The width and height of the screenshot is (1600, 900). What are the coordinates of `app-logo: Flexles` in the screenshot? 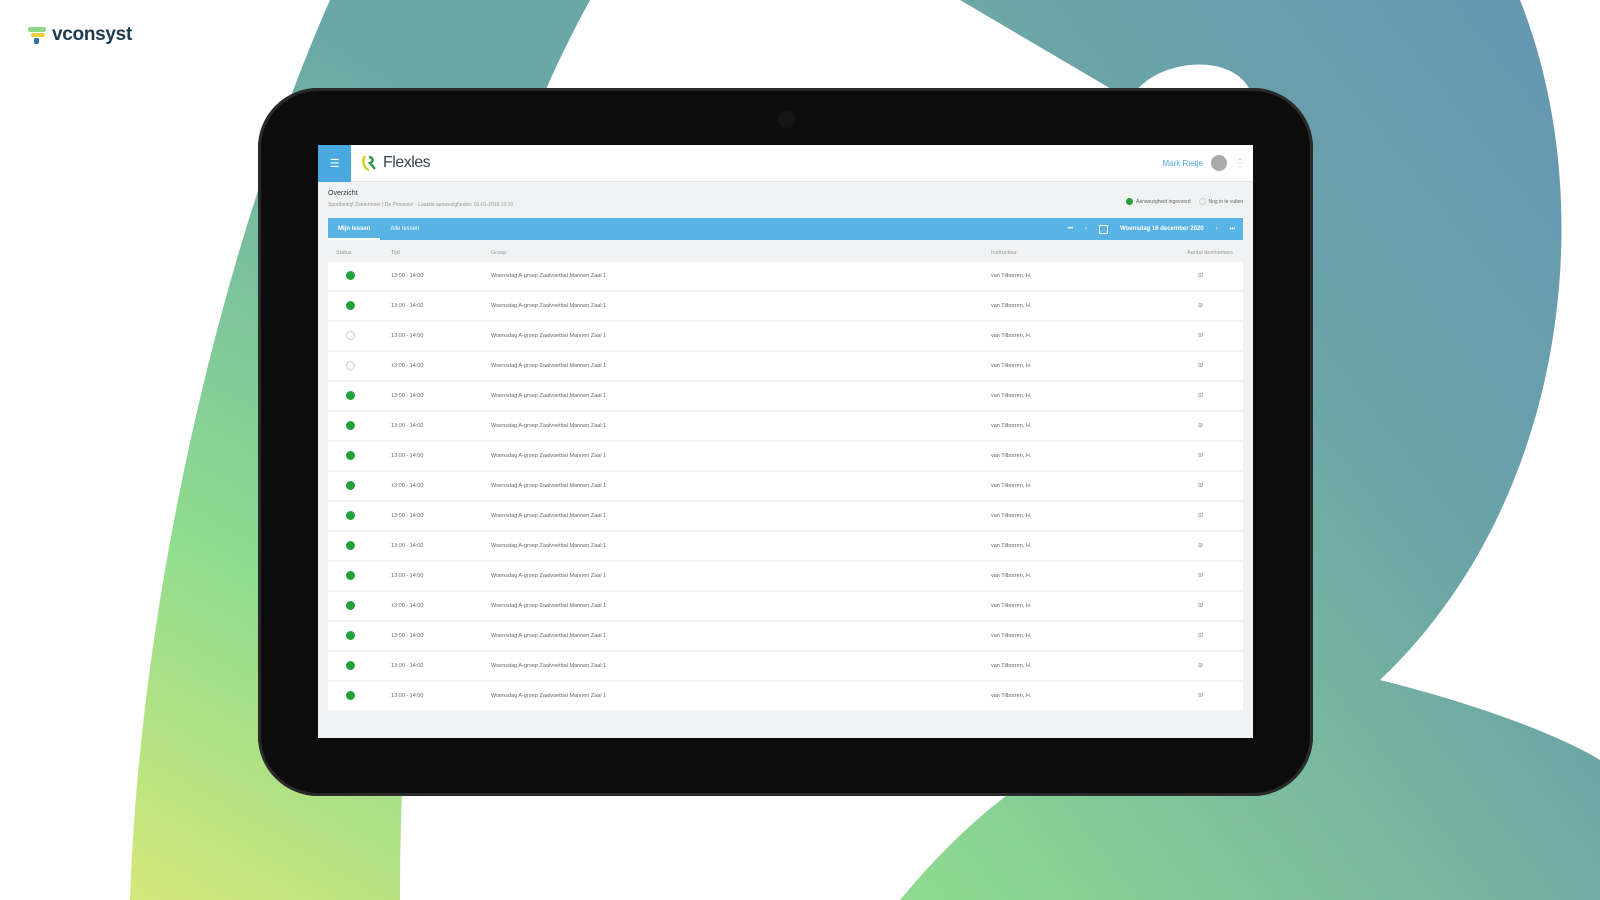 It's located at (396, 163).